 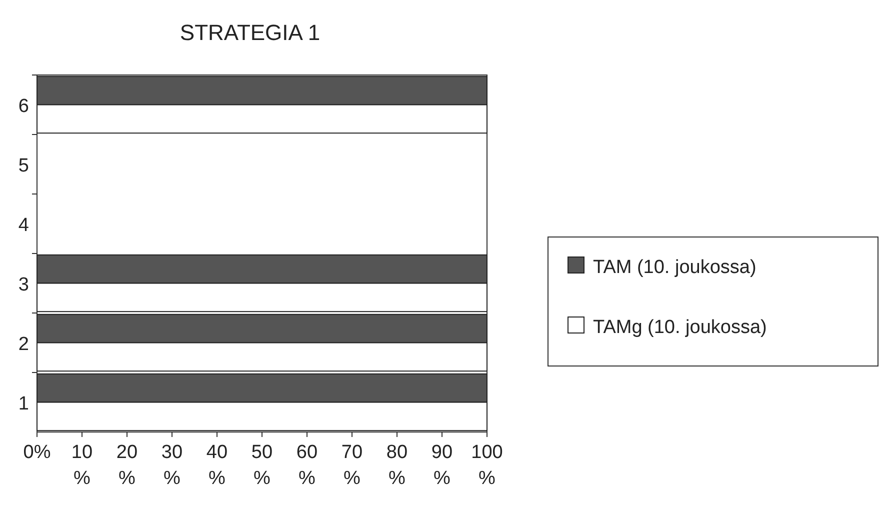 I want to click on legend-label: TAM (10. joukossa), so click(x=674, y=267).